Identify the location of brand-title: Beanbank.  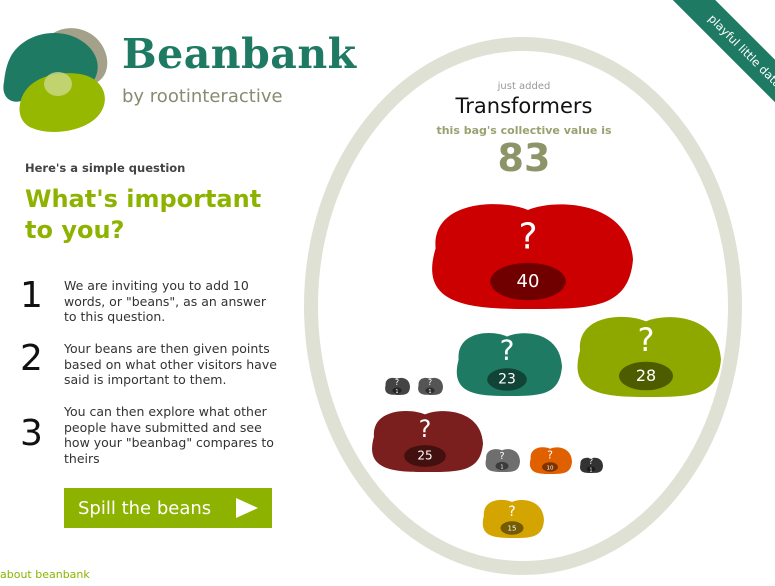
(239, 54).